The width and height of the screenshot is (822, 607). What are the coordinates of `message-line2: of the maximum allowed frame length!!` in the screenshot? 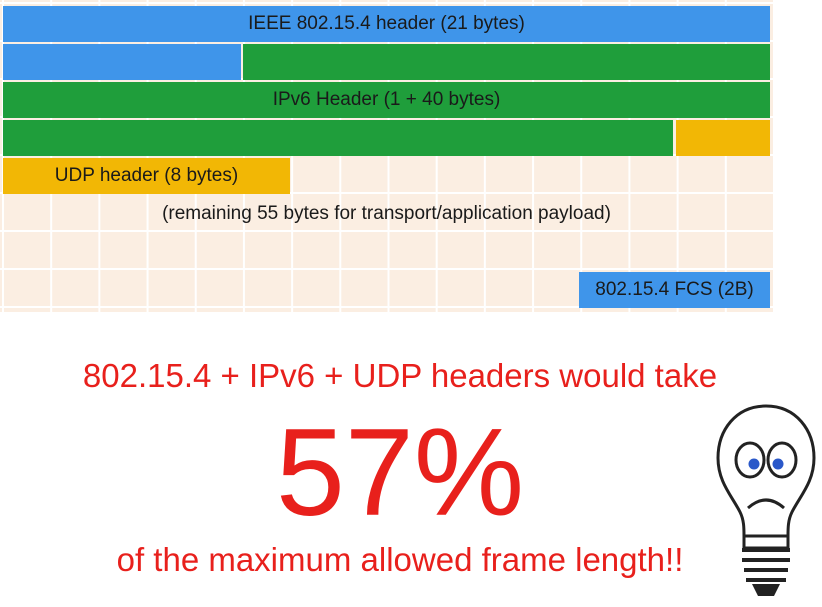 It's located at (400, 559).